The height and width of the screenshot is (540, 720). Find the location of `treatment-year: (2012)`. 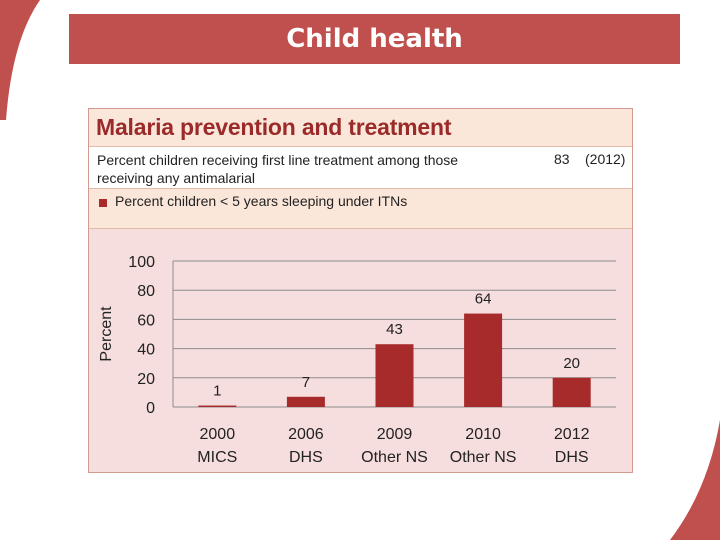

treatment-year: (2012) is located at coordinates (605, 159).